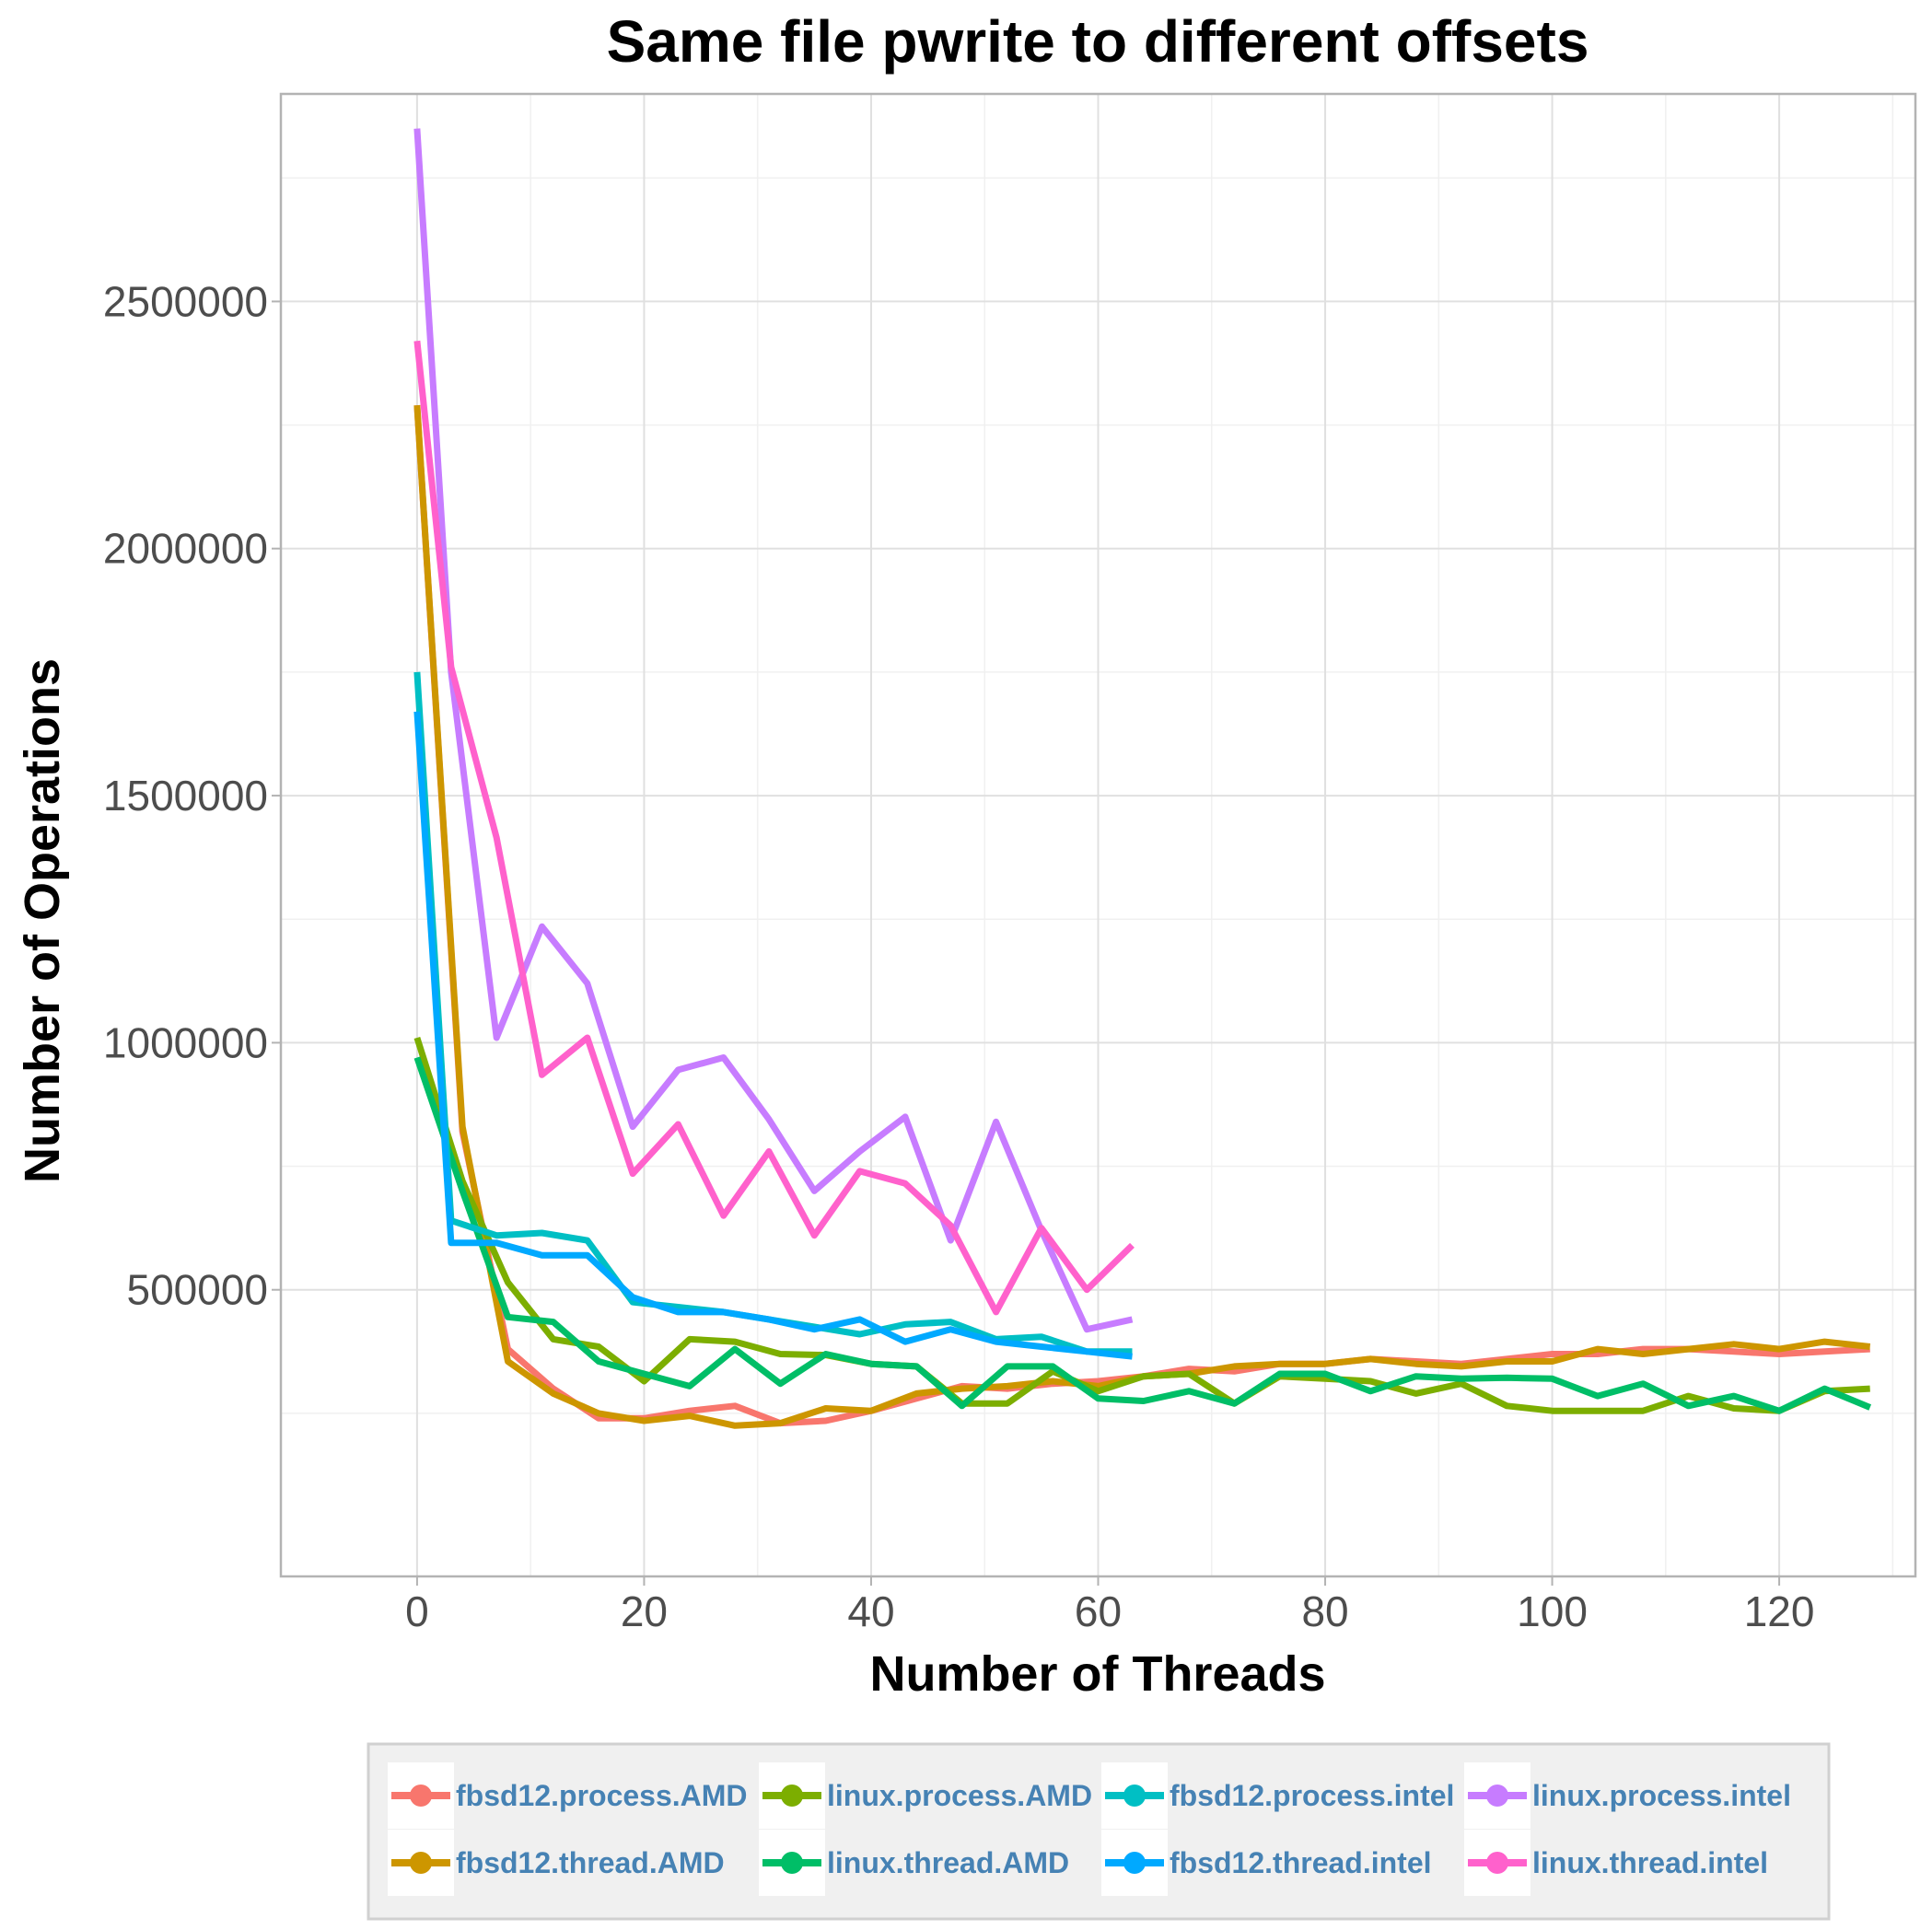  Describe the element at coordinates (185, 301) in the screenshot. I see `y-tick-label: 2500000` at that location.